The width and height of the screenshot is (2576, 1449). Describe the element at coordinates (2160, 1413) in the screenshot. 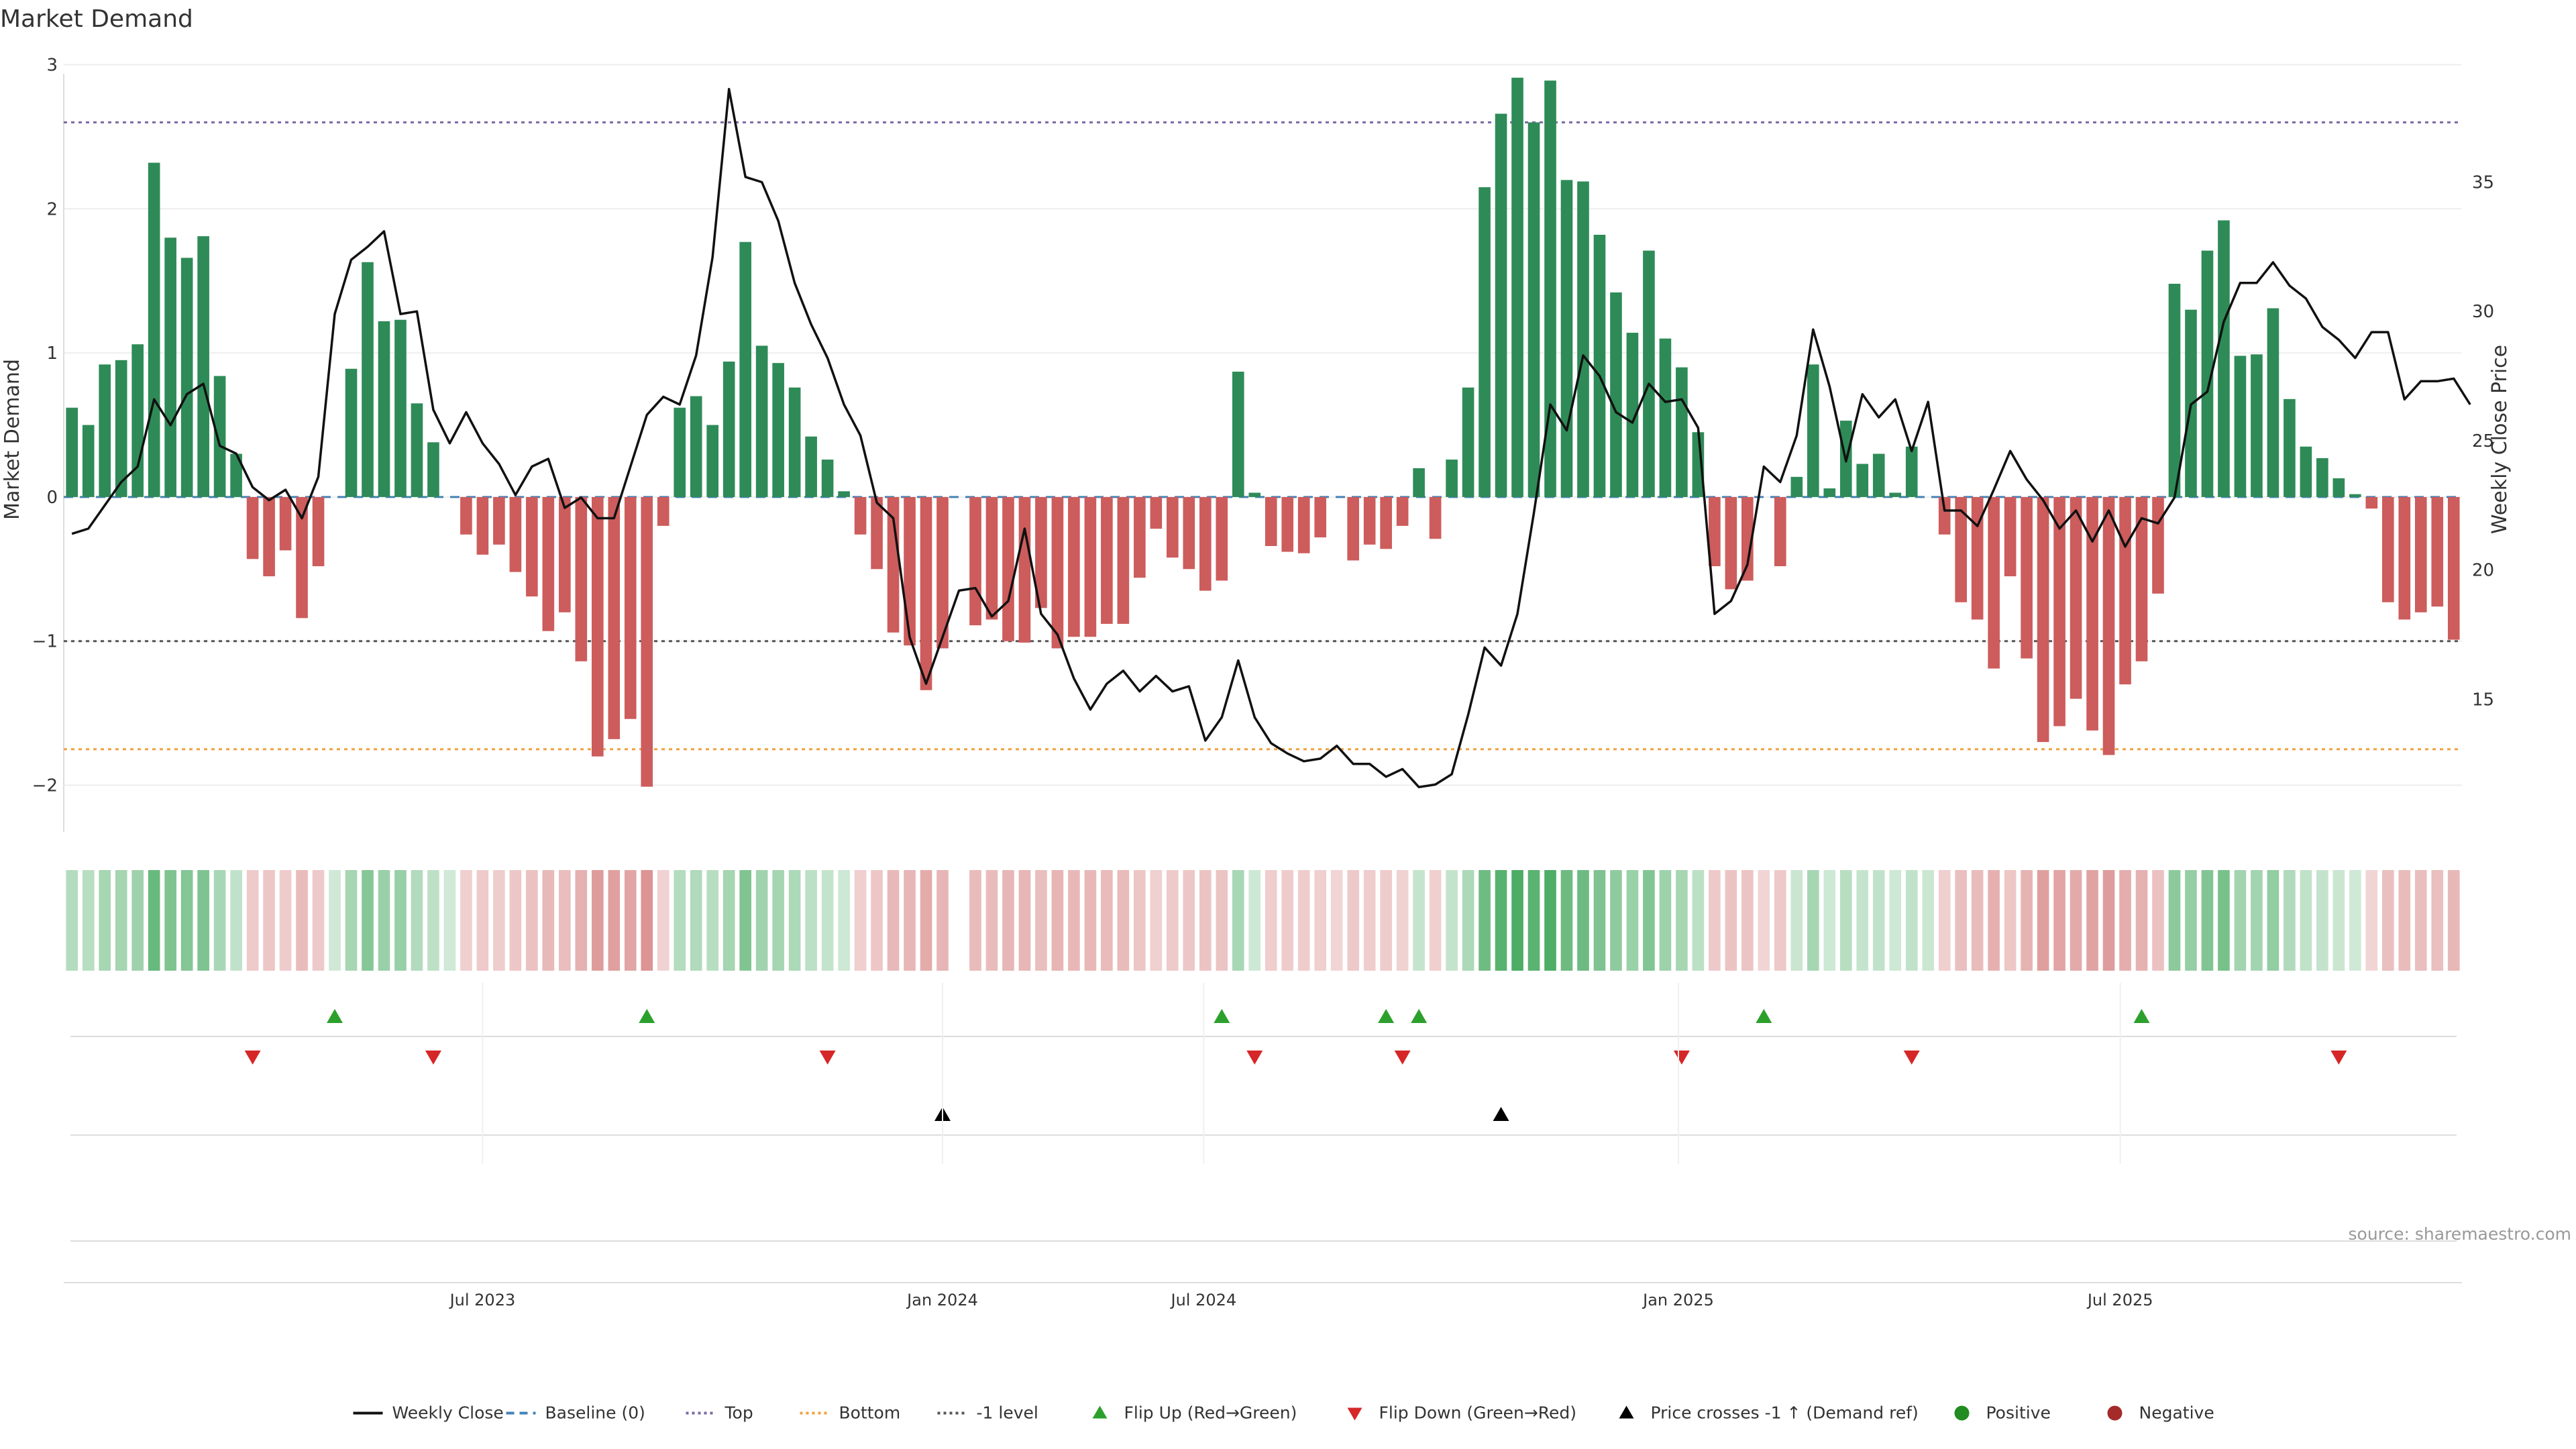

I see `legend-item: Negative` at that location.